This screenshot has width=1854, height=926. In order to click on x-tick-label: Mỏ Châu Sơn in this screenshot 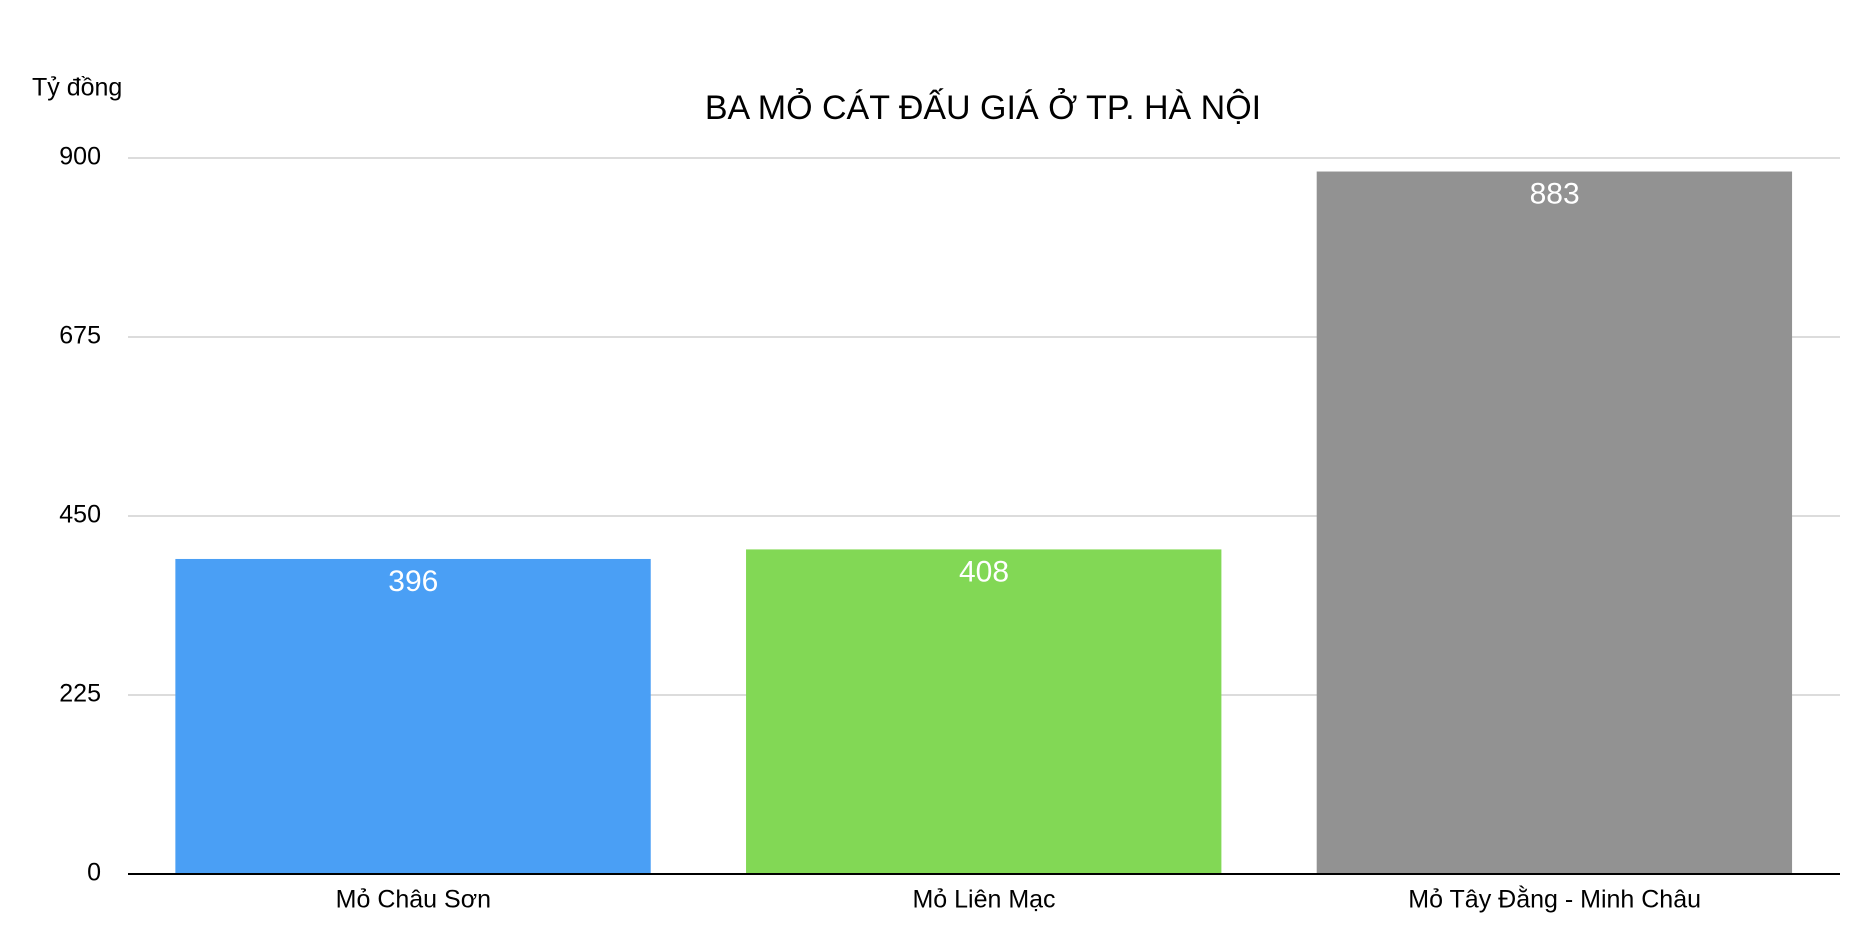, I will do `click(413, 900)`.